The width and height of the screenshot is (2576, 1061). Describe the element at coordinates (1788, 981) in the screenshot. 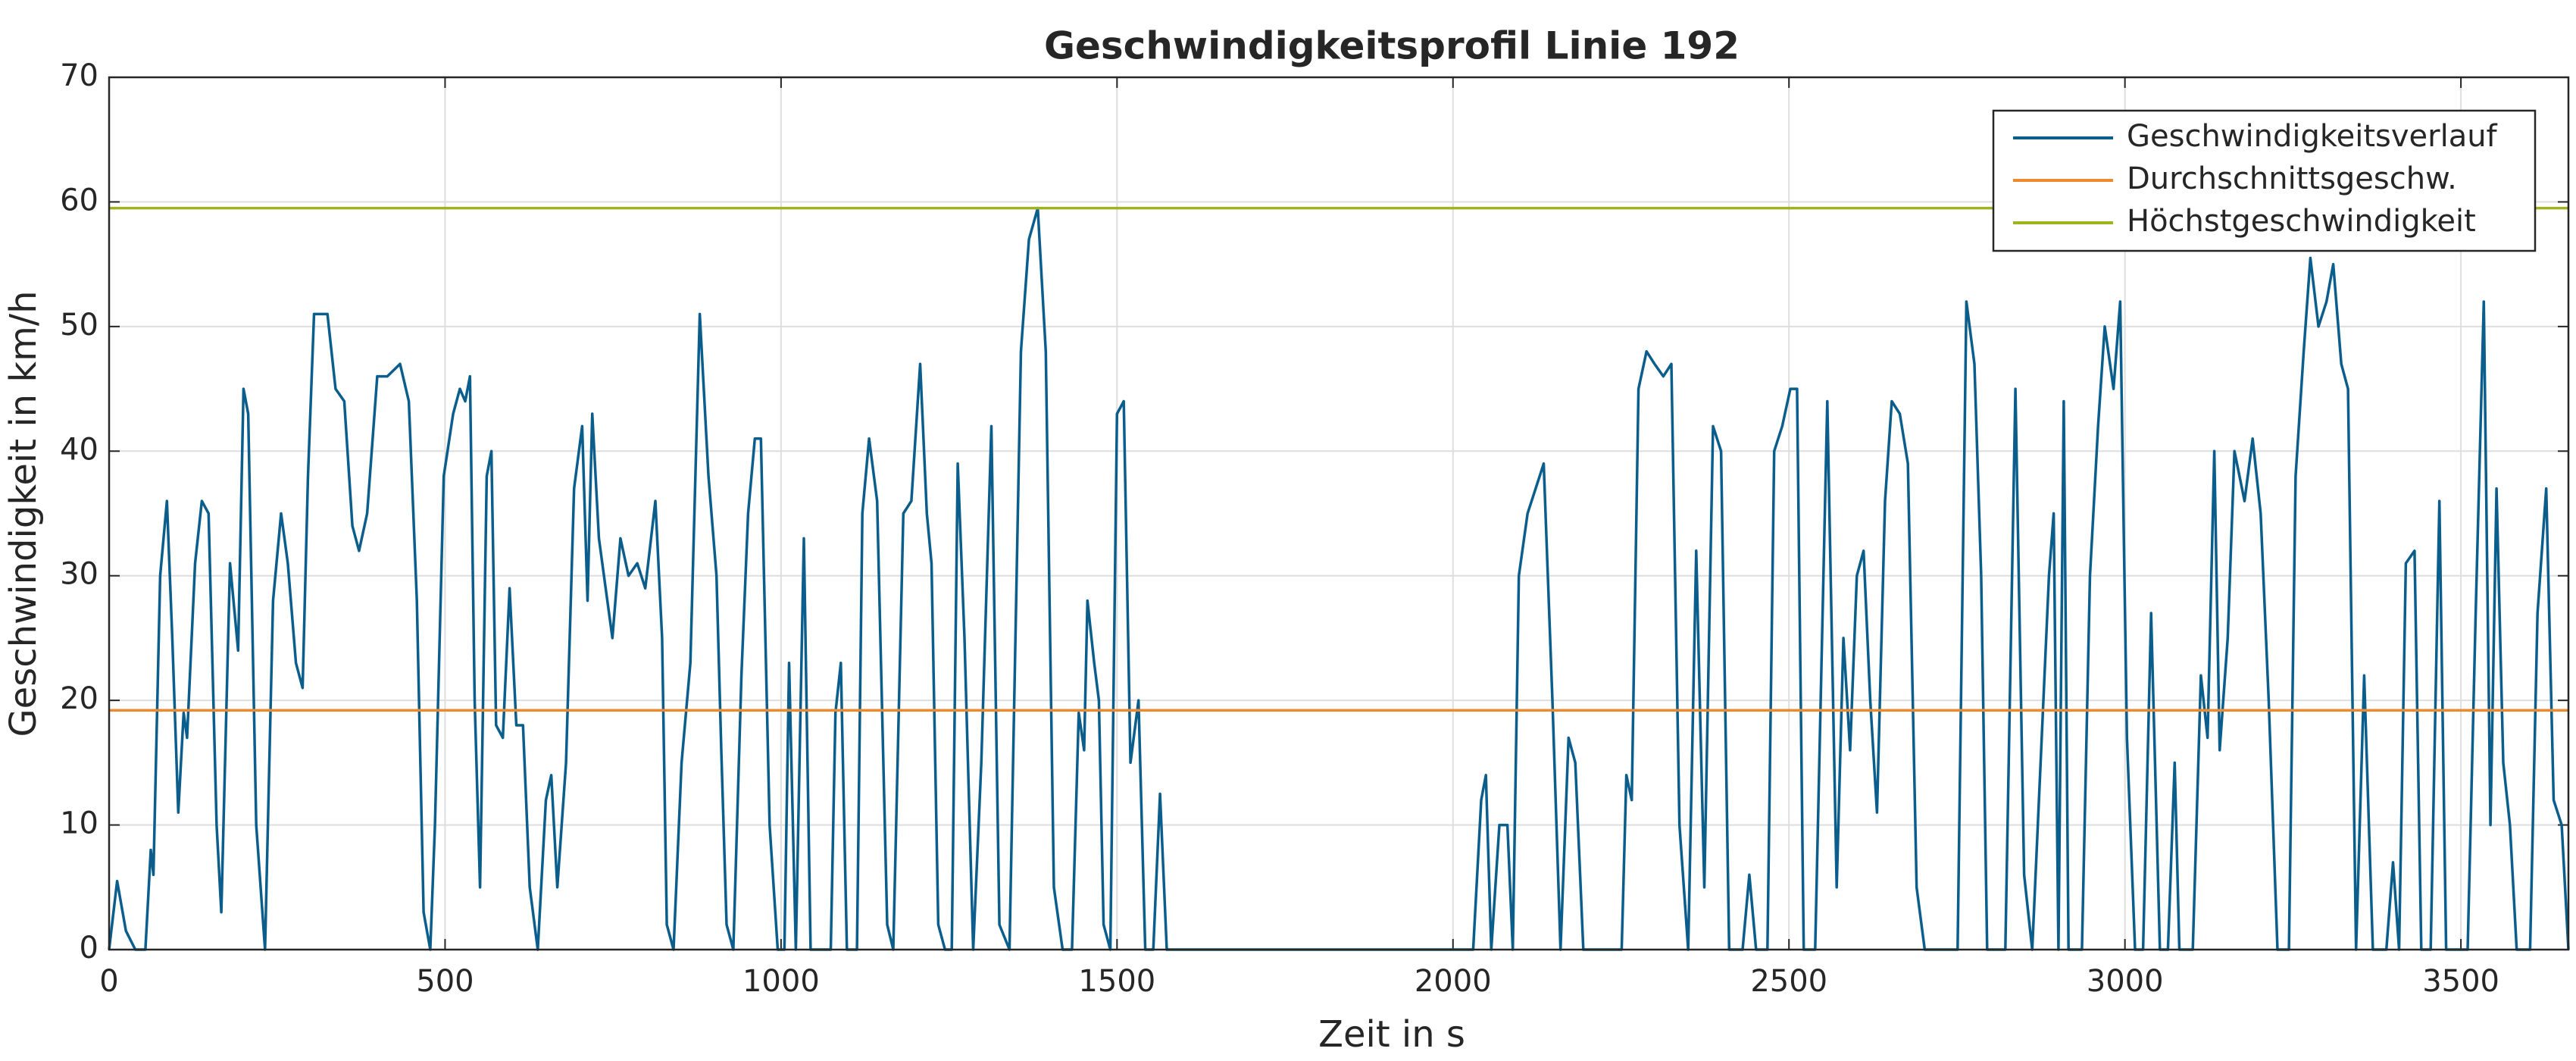

I see `x-tick-label: 2500` at that location.